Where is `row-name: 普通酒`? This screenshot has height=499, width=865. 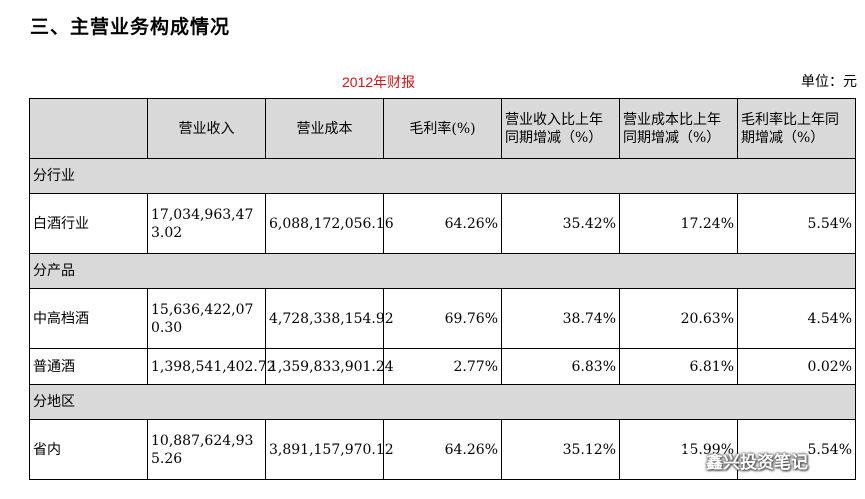 row-name: 普通酒 is located at coordinates (88, 366).